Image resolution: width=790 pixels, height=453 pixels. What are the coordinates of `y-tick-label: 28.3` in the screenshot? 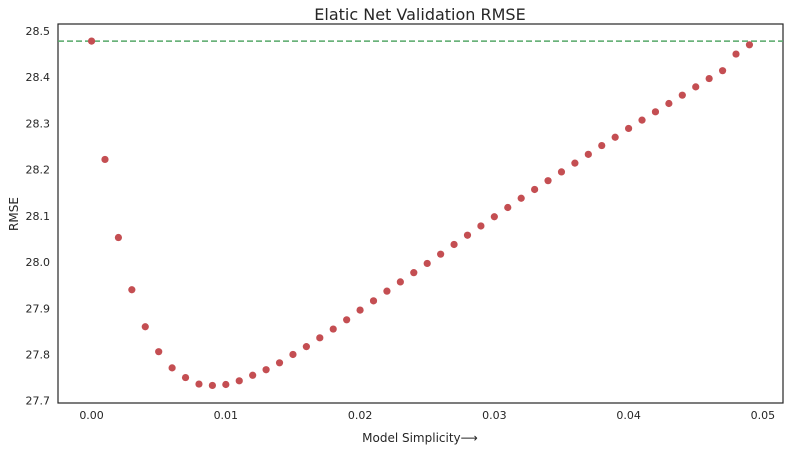 It's located at (38, 123).